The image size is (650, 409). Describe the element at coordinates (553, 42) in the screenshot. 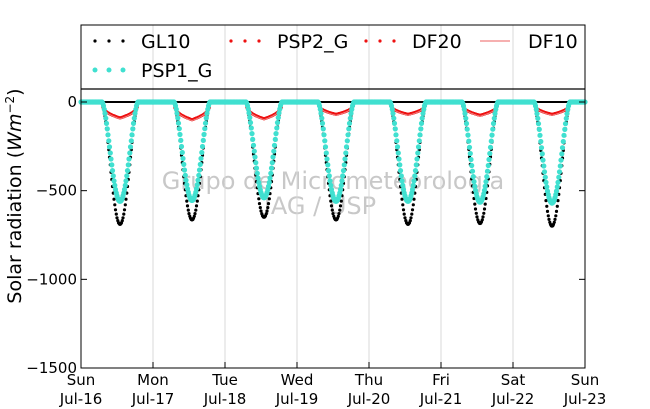

I see `legend-label: DF10` at that location.